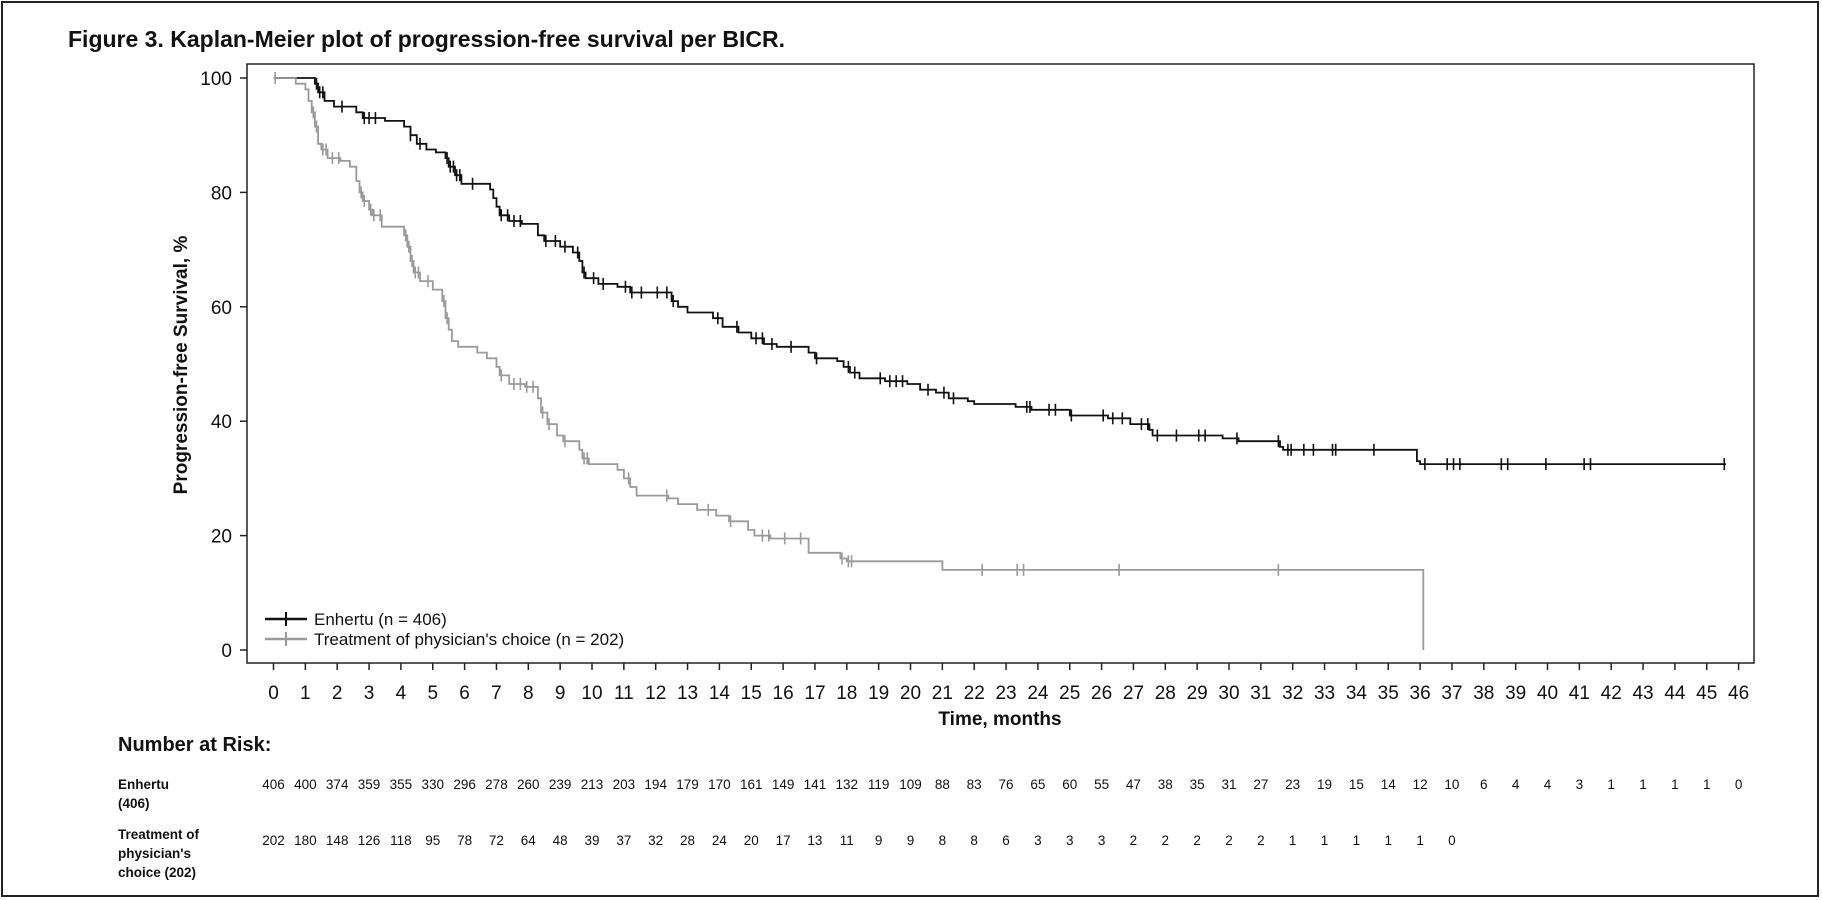  I want to click on y-tick-label: 40, so click(221, 422).